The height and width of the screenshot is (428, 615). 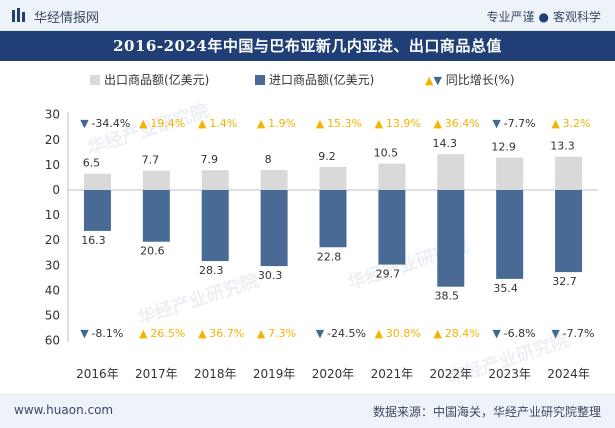 I want to click on import-value-label: 32.7, so click(x=564, y=281).